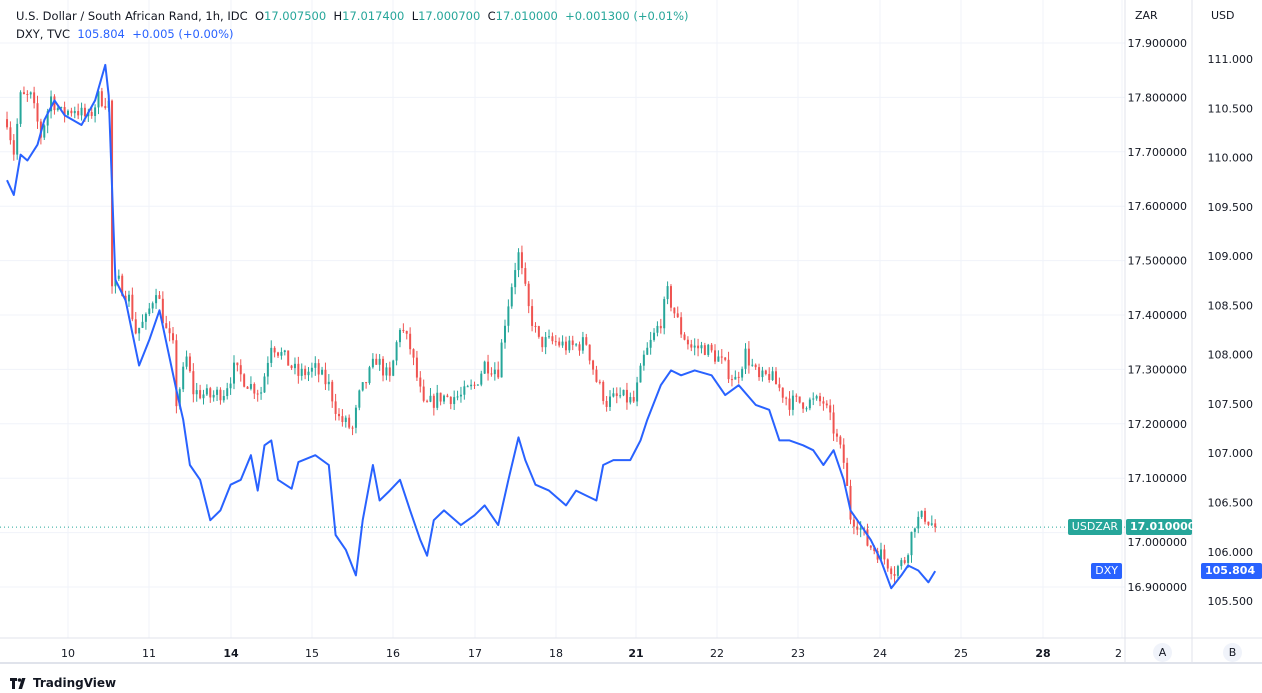  Describe the element at coordinates (1158, 542) in the screenshot. I see `zar-tick-label: 17.000000` at that location.